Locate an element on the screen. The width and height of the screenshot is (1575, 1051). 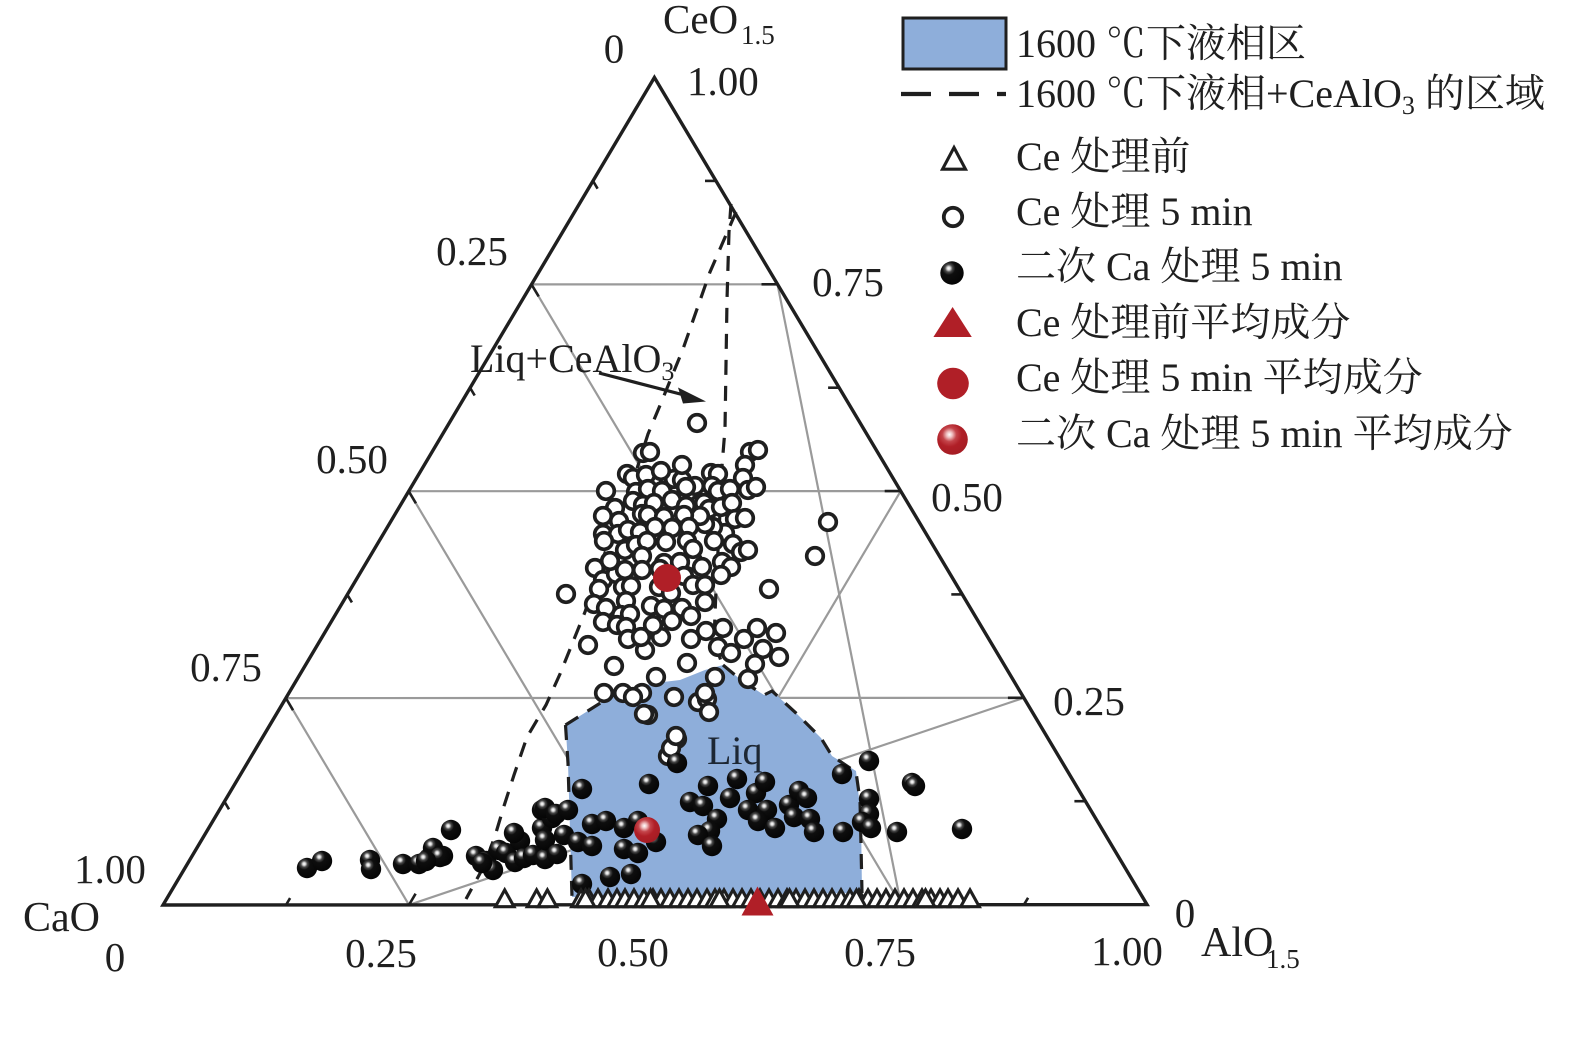
svg-text: AlO is located at coordinates (1237, 943).